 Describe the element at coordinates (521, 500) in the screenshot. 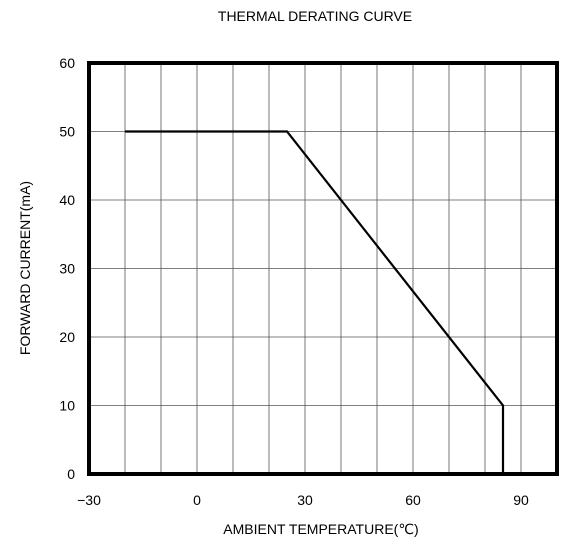

I see `x-tick-label: 90` at that location.